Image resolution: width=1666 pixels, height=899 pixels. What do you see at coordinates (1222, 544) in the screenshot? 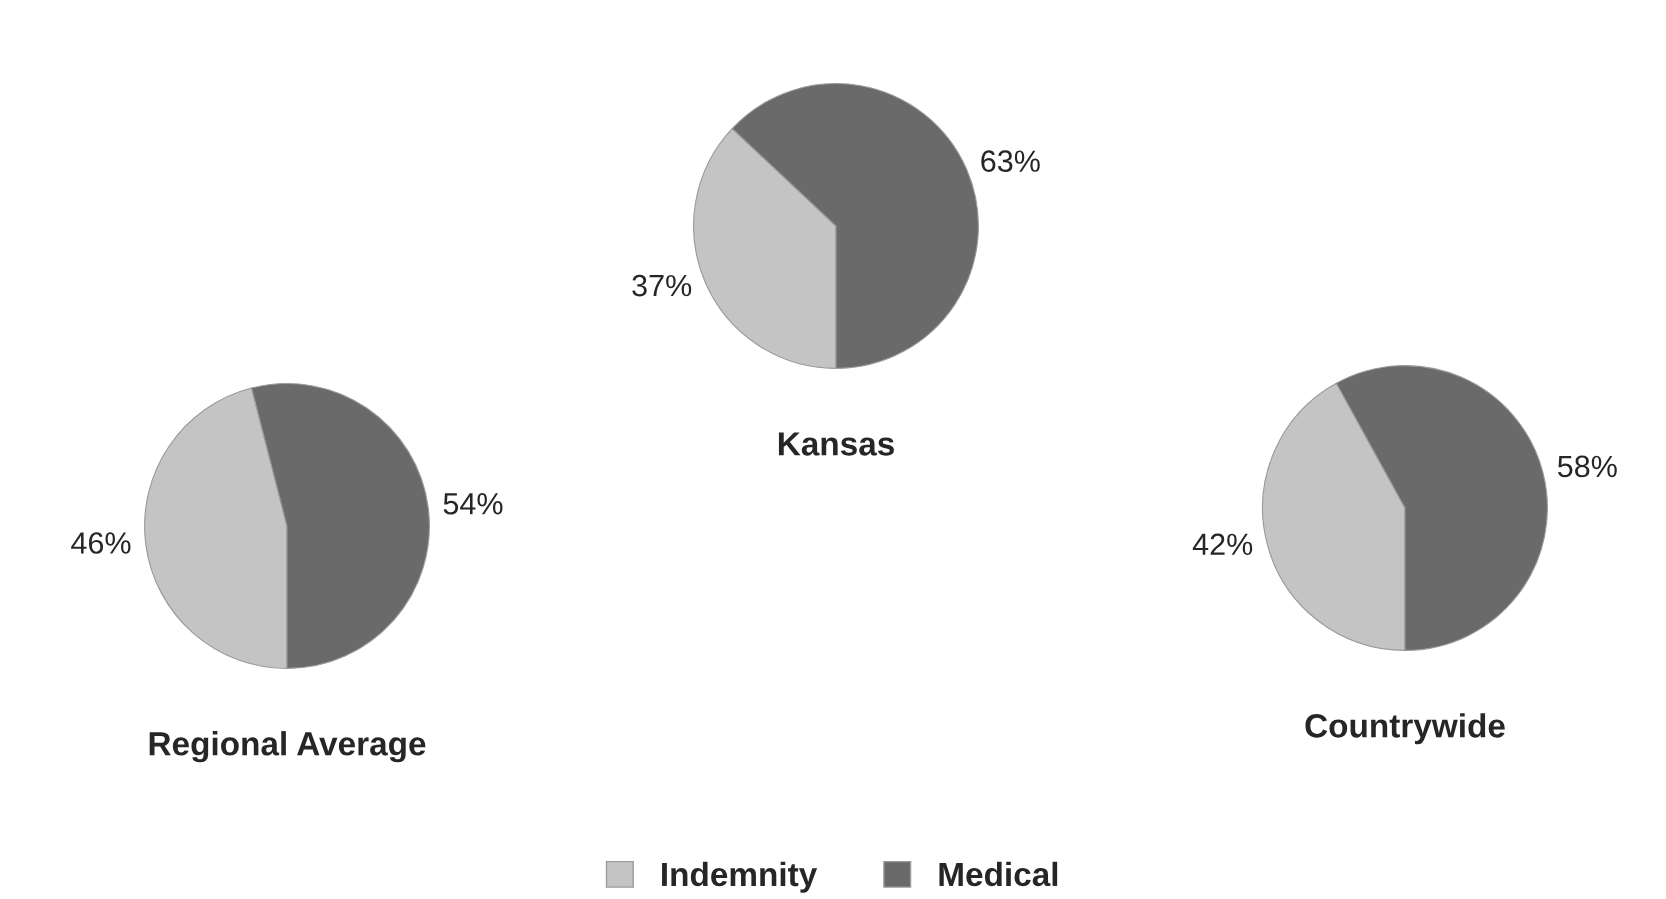
I see `data-label: 42%` at bounding box center [1222, 544].